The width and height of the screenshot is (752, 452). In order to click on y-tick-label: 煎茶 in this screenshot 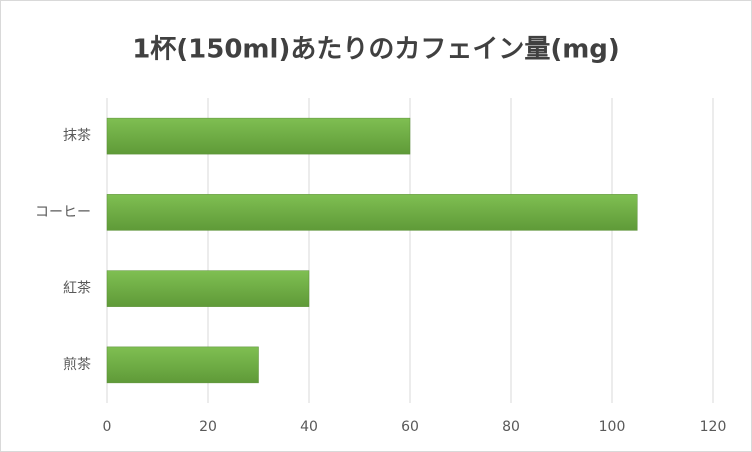, I will do `click(77, 365)`.